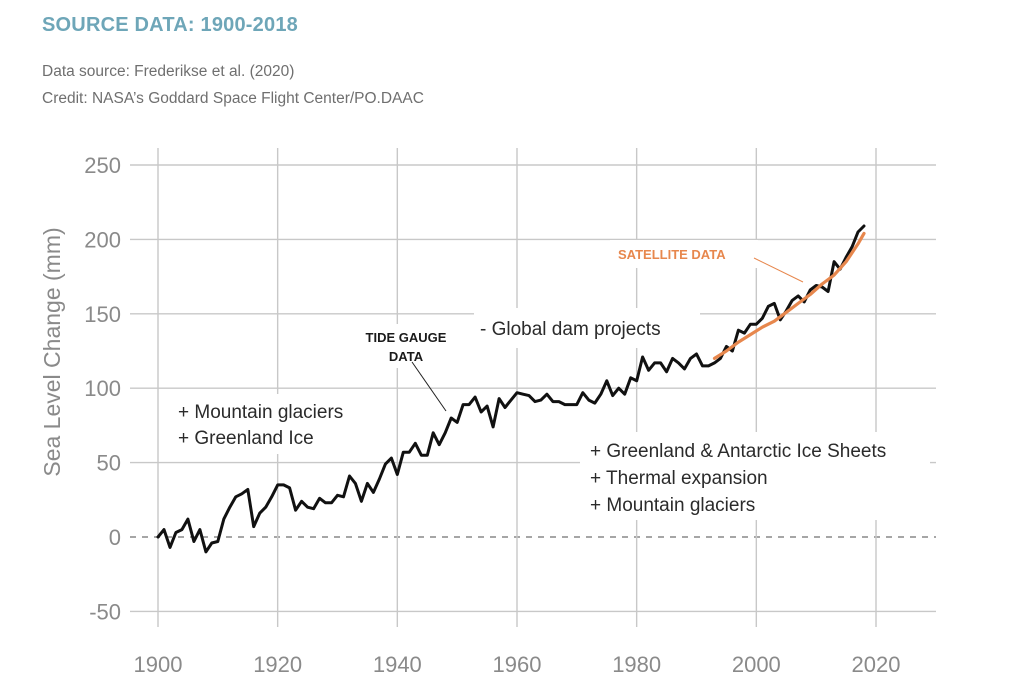 This screenshot has width=1024, height=686. Describe the element at coordinates (429, 386) in the screenshot. I see `tide-gauge-pointer` at that location.